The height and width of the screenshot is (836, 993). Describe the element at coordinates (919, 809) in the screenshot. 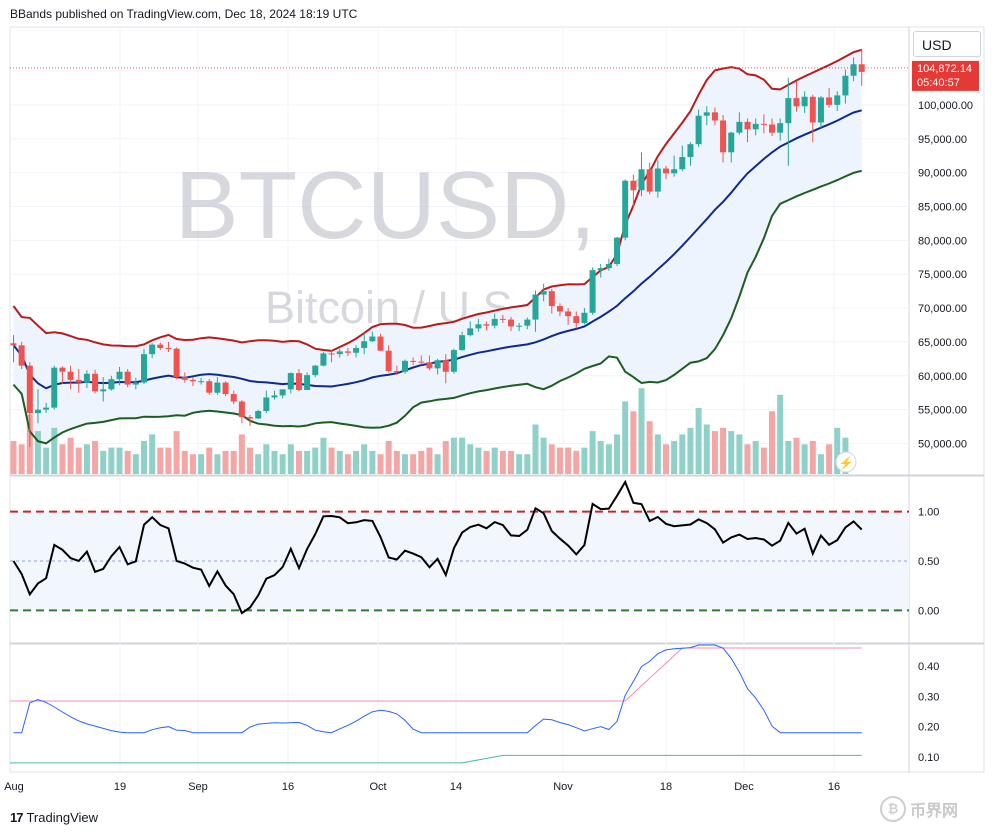

I see `site-watermark: ₿ 币界网` at that location.